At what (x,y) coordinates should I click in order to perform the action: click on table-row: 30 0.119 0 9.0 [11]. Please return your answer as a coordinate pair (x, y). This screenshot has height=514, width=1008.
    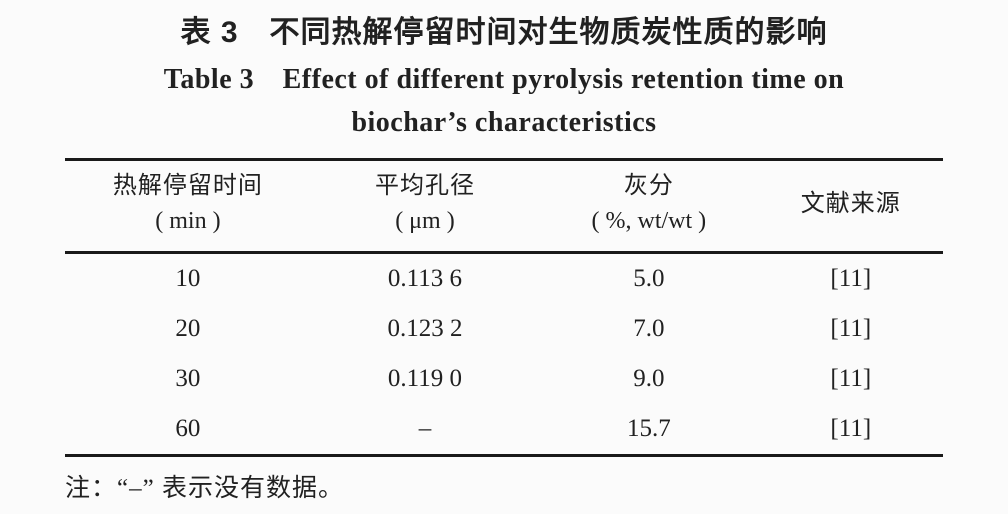
    Looking at the image, I should click on (504, 379).